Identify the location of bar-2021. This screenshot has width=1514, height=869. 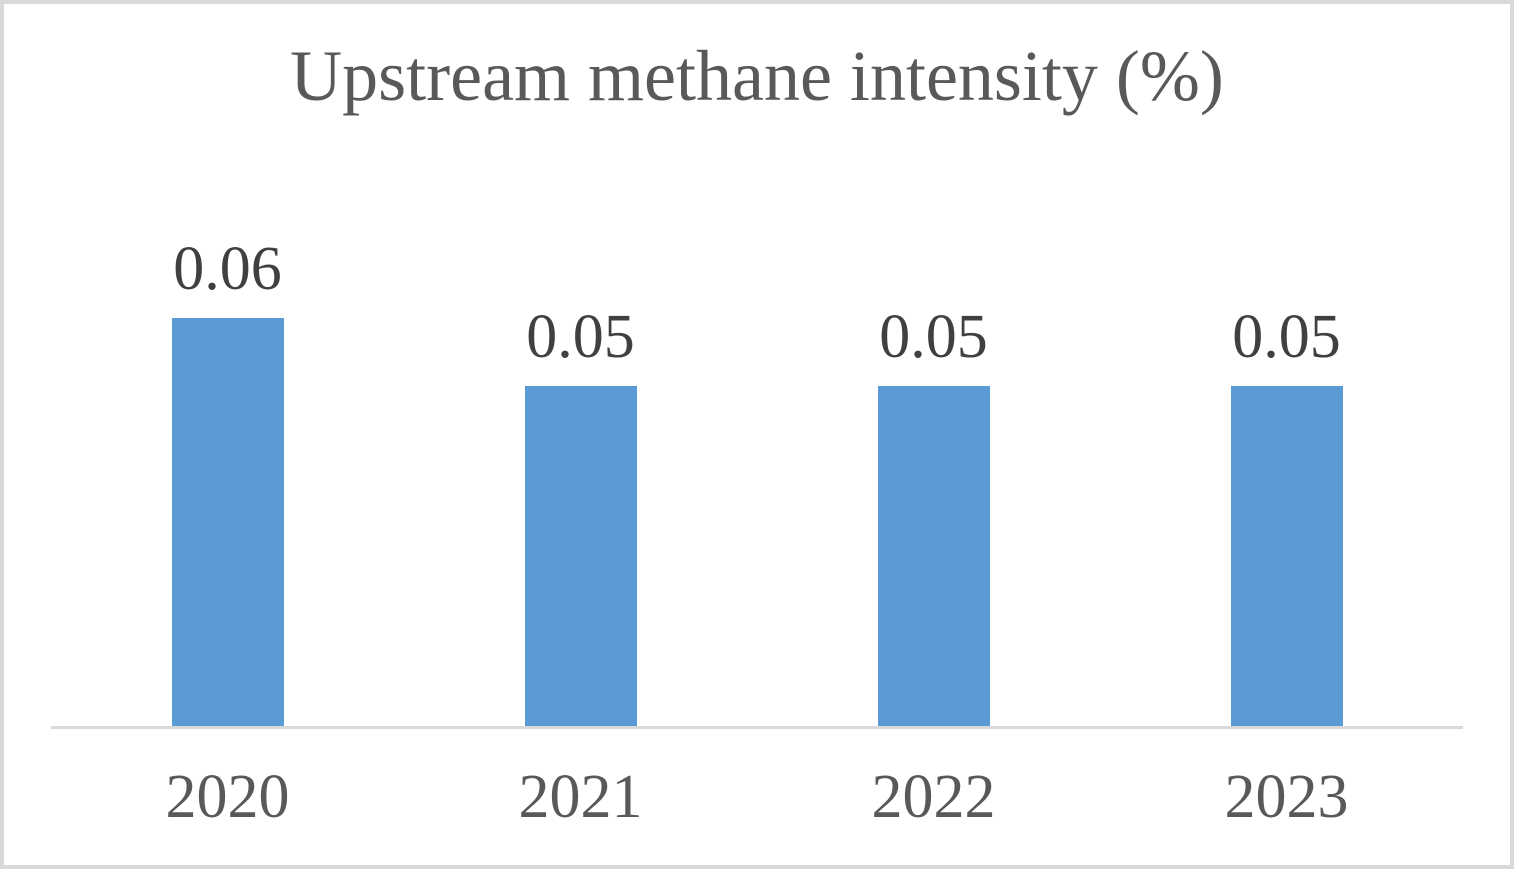
(580, 556).